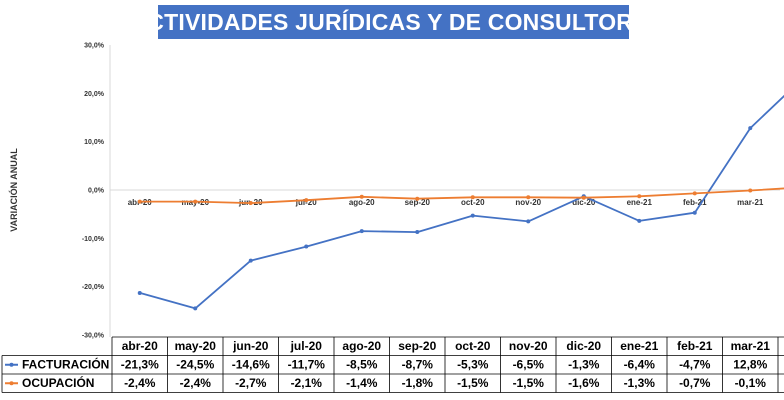 Image resolution: width=784 pixels, height=400 pixels. I want to click on table-header-cell: ago-20, so click(361, 346).